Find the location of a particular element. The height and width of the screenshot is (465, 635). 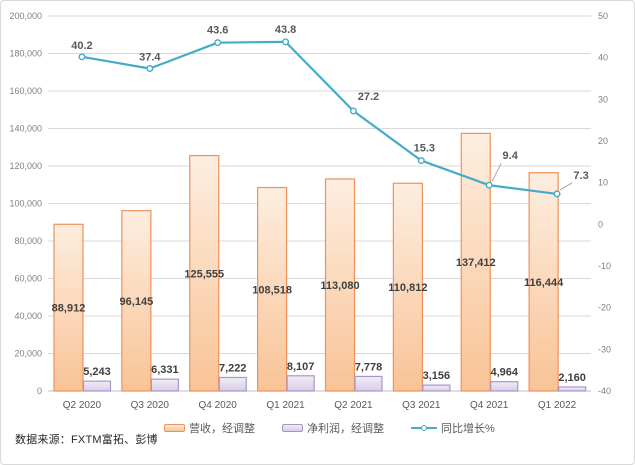

category-label: Q4 2020 is located at coordinates (218, 405).